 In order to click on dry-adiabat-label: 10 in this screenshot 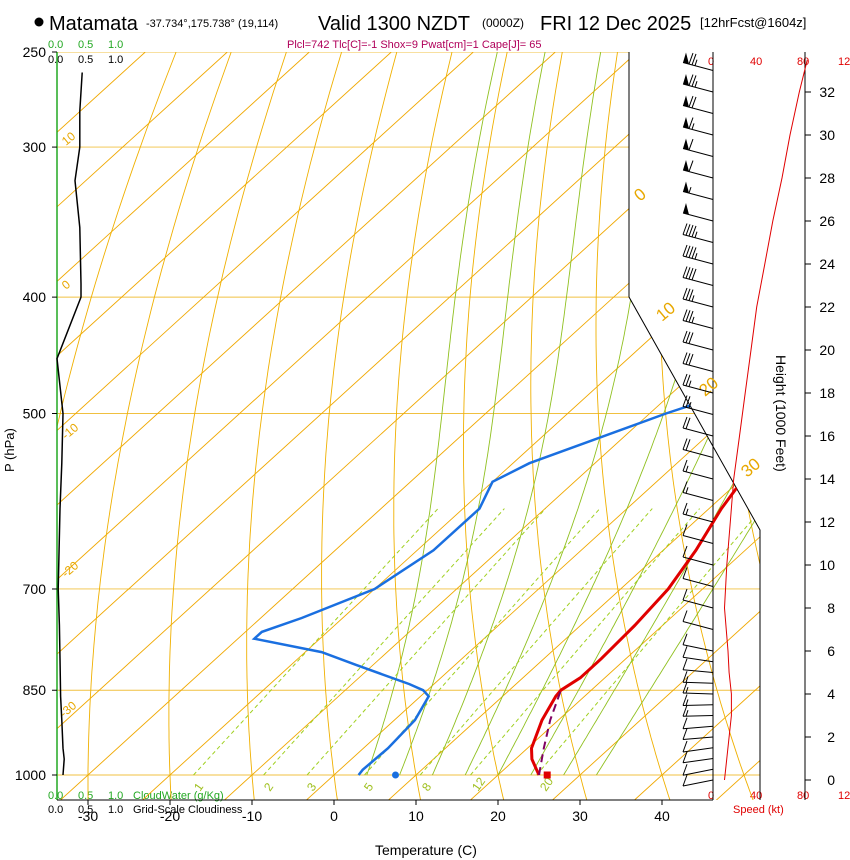, I will do `click(68, 139)`.